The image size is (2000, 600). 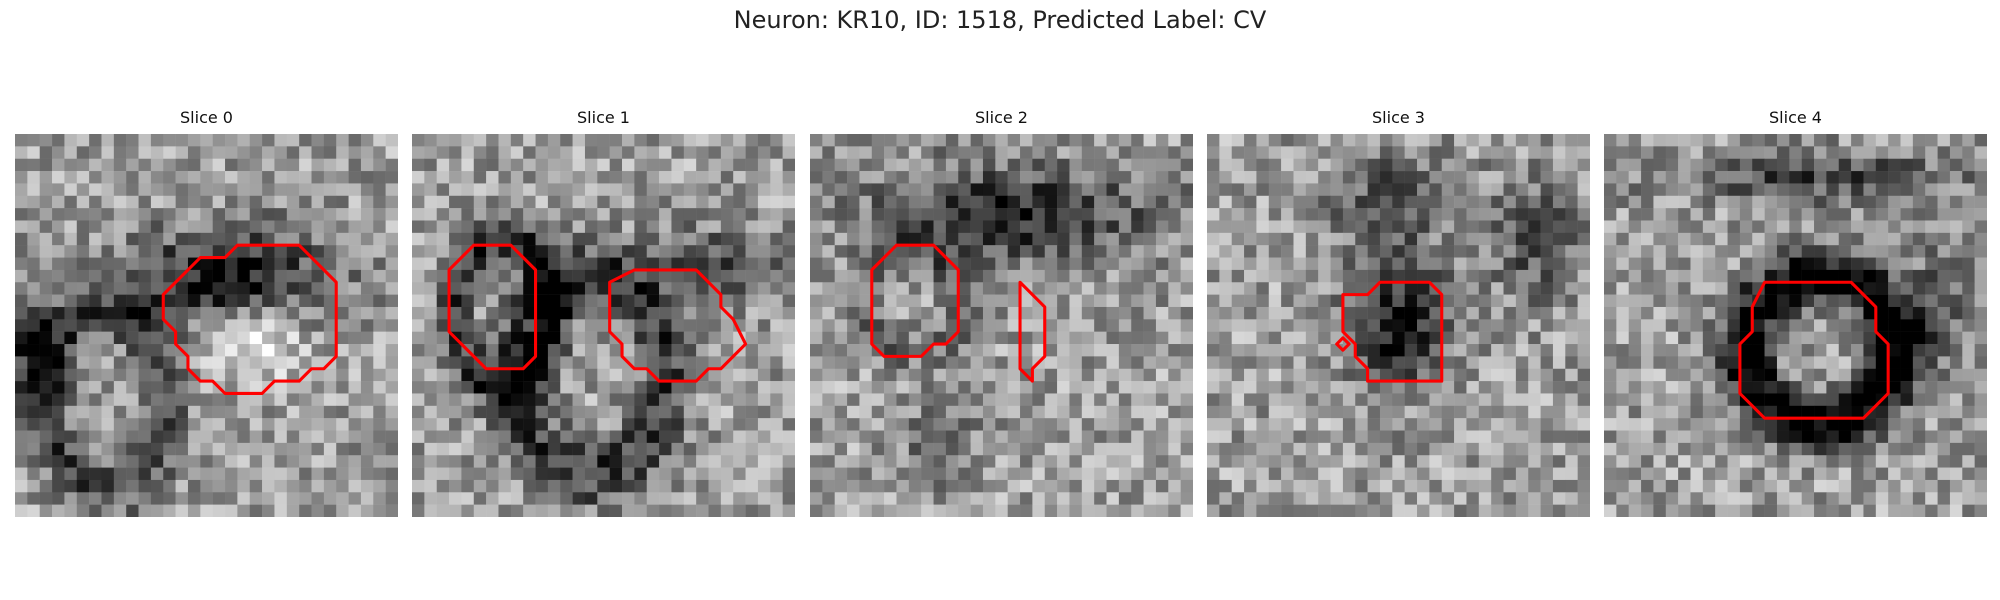 What do you see at coordinates (492, 307) in the screenshot?
I see `roi-contour-1a` at bounding box center [492, 307].